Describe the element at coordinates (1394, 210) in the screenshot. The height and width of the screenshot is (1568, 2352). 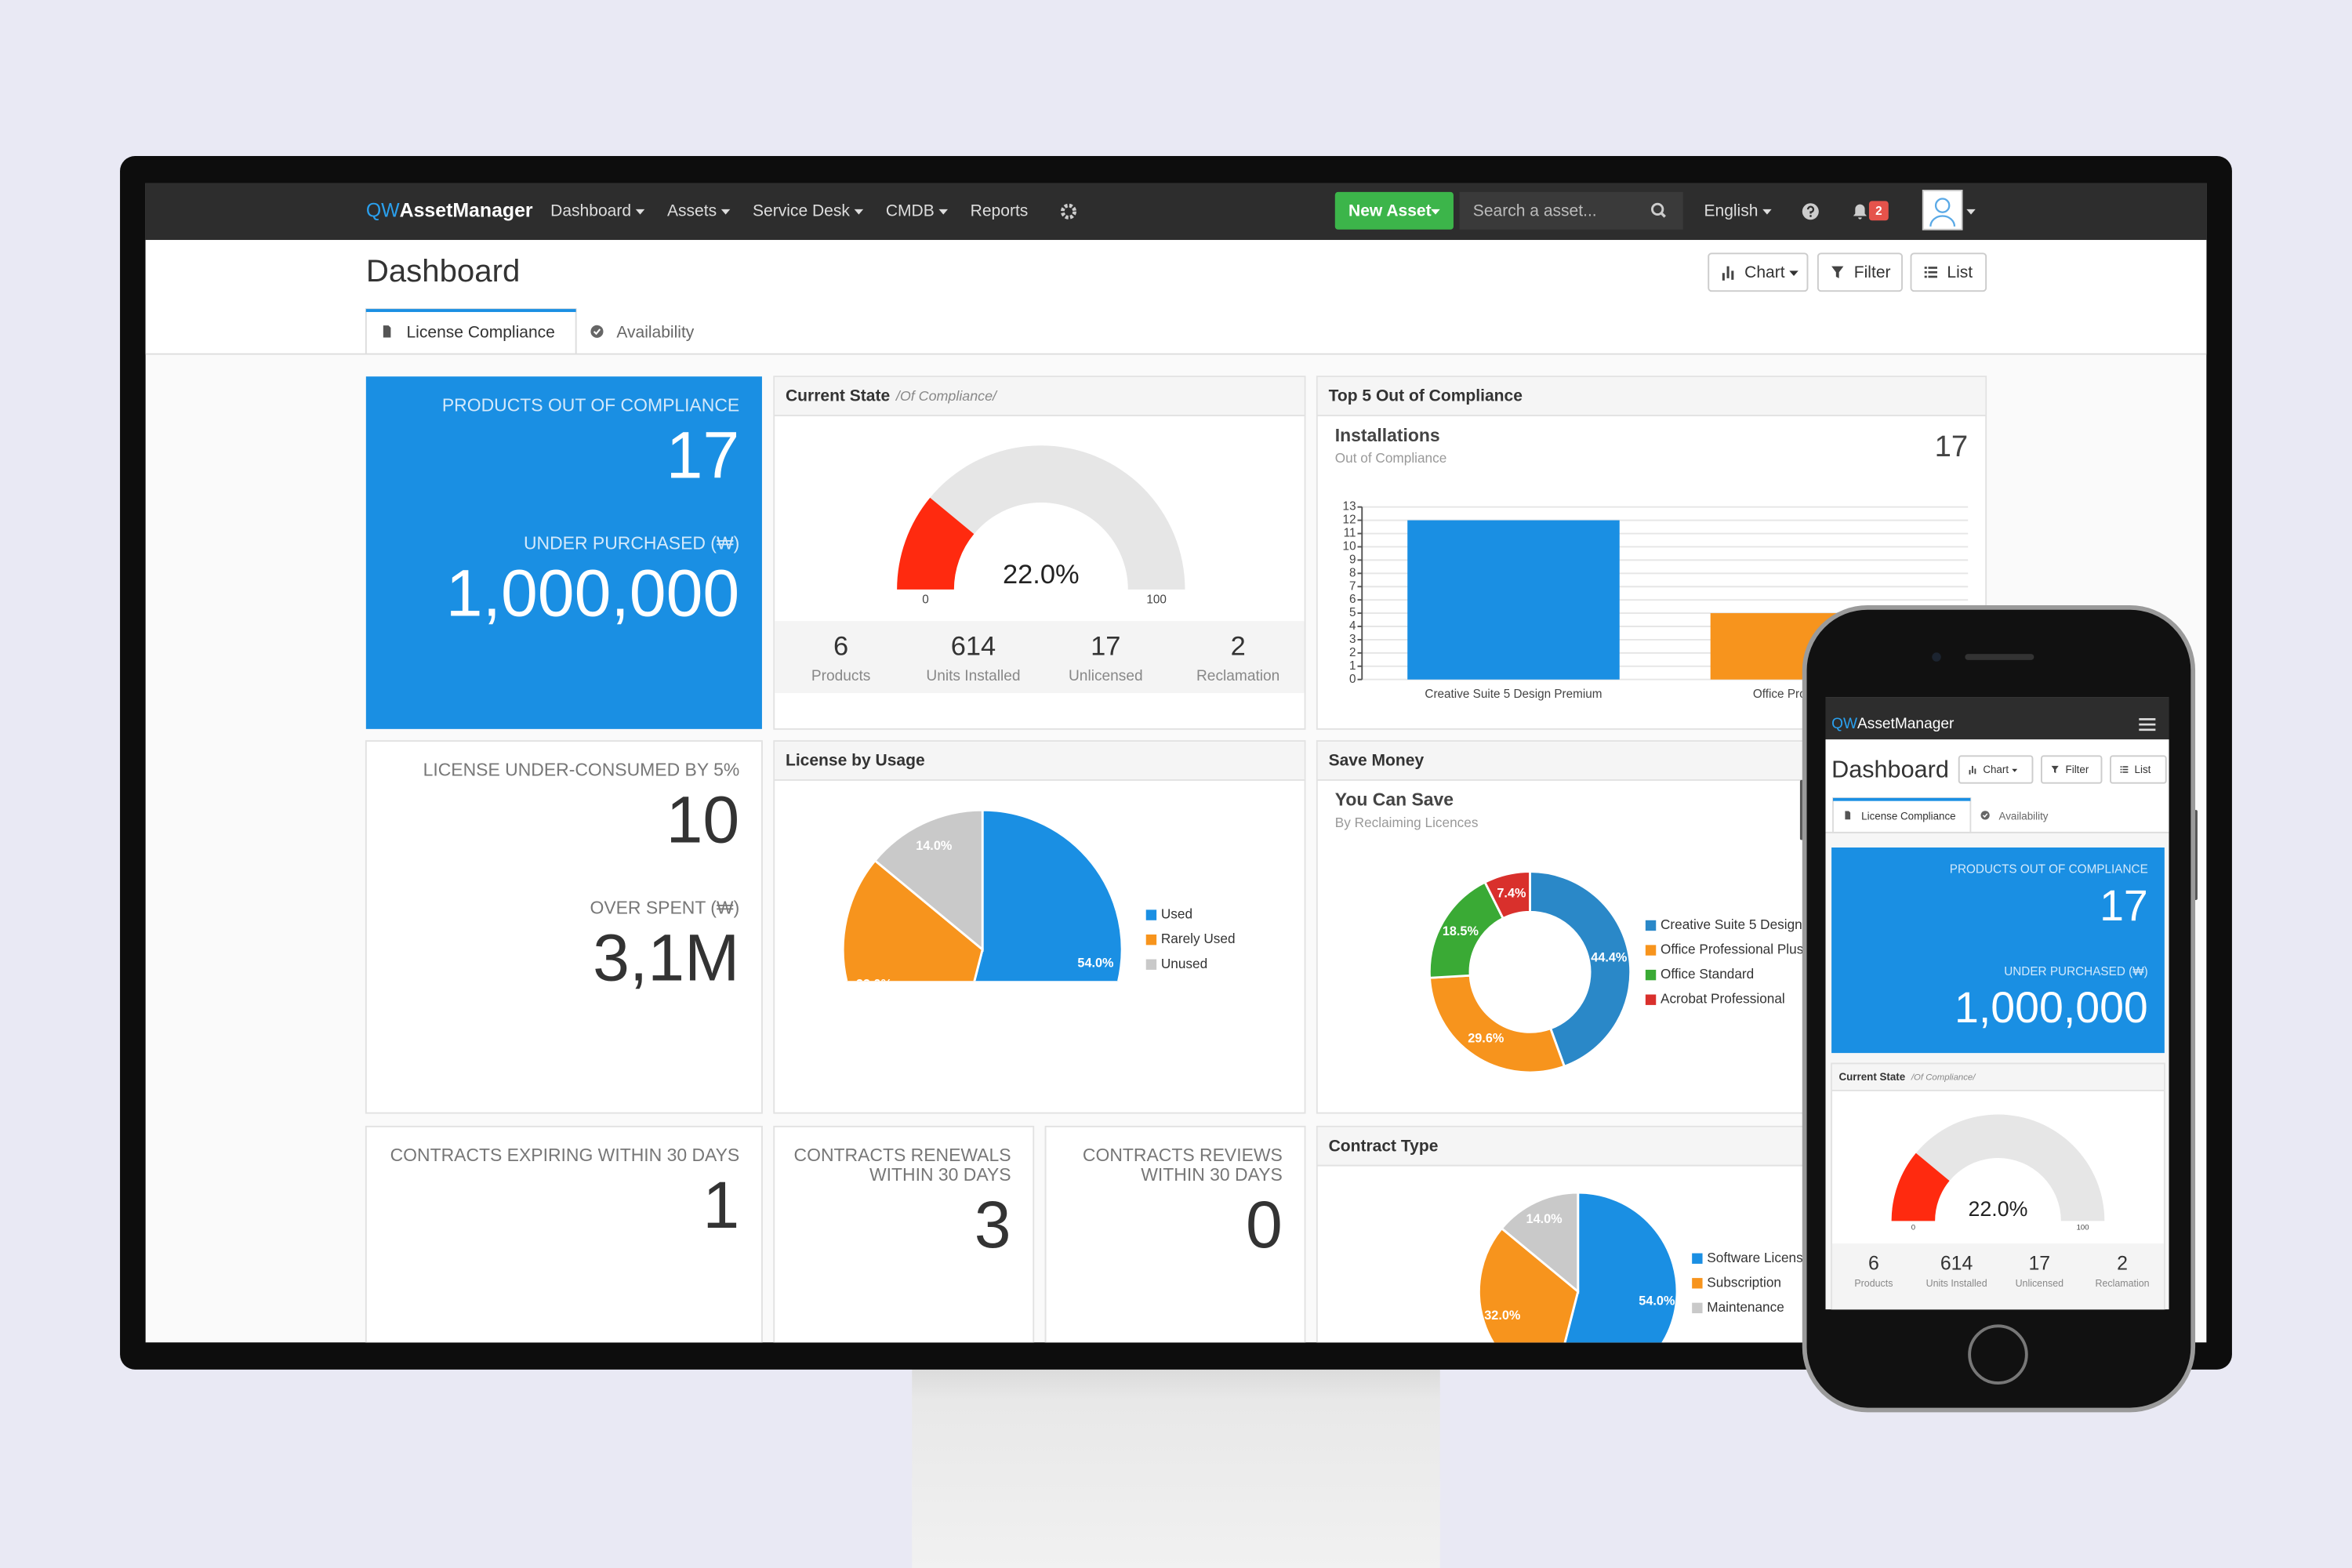
I see `new-asset-button` at that location.